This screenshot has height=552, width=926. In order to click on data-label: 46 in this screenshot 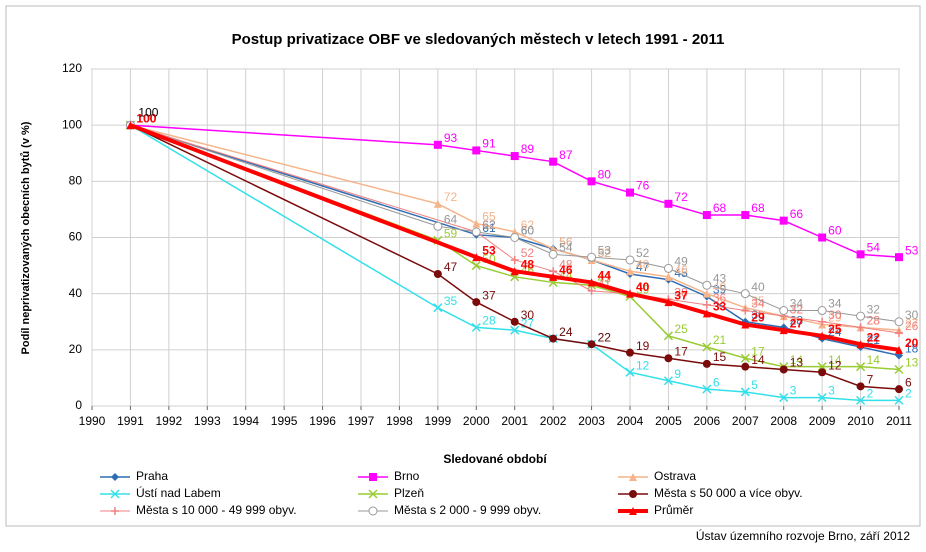, I will do `click(566, 270)`.